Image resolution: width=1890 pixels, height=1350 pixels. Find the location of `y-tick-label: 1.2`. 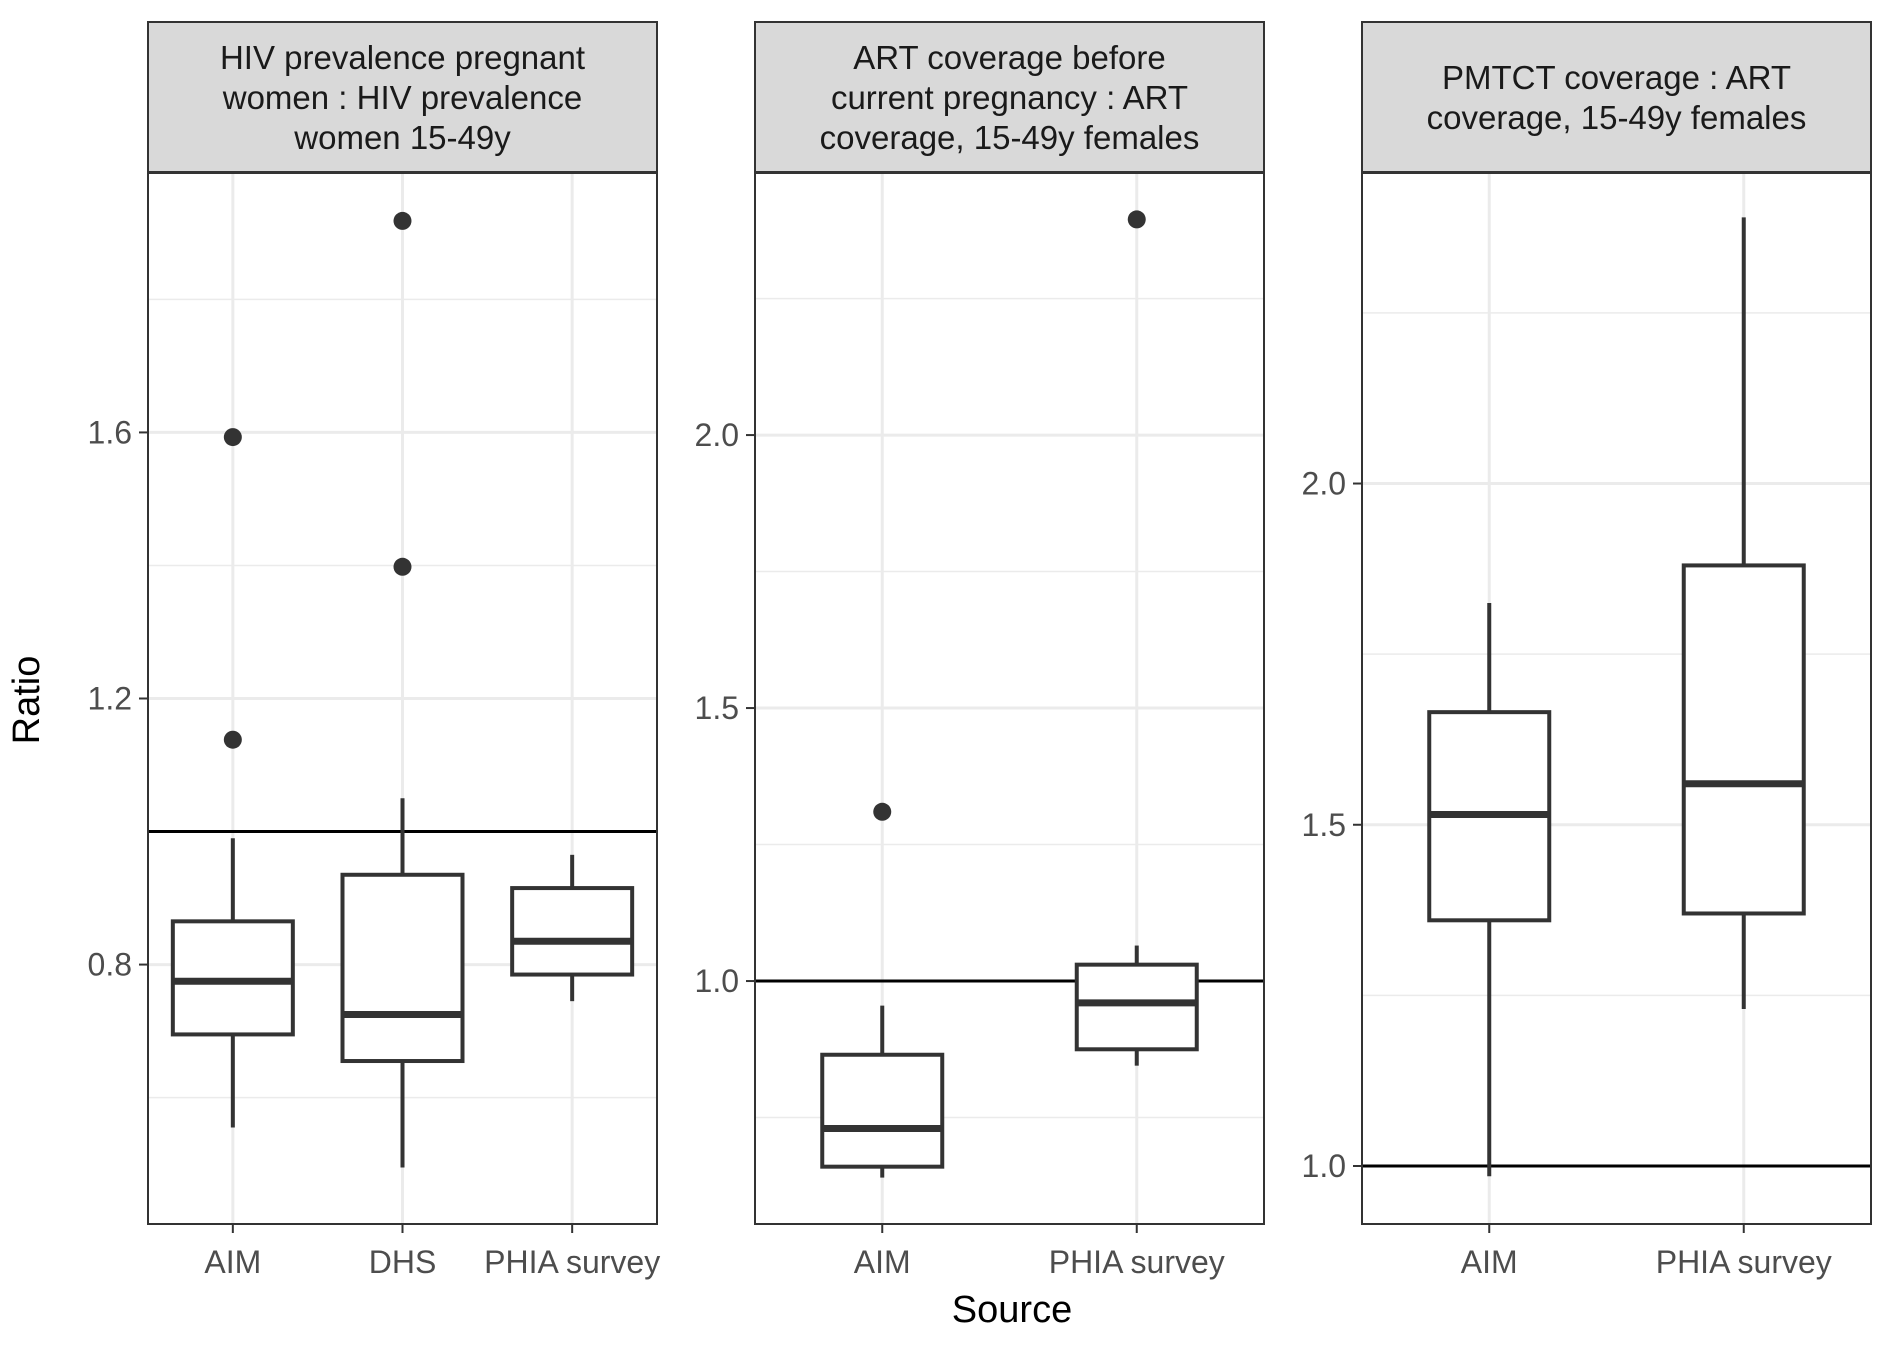

y-tick-label: 1.2 is located at coordinates (110, 699).